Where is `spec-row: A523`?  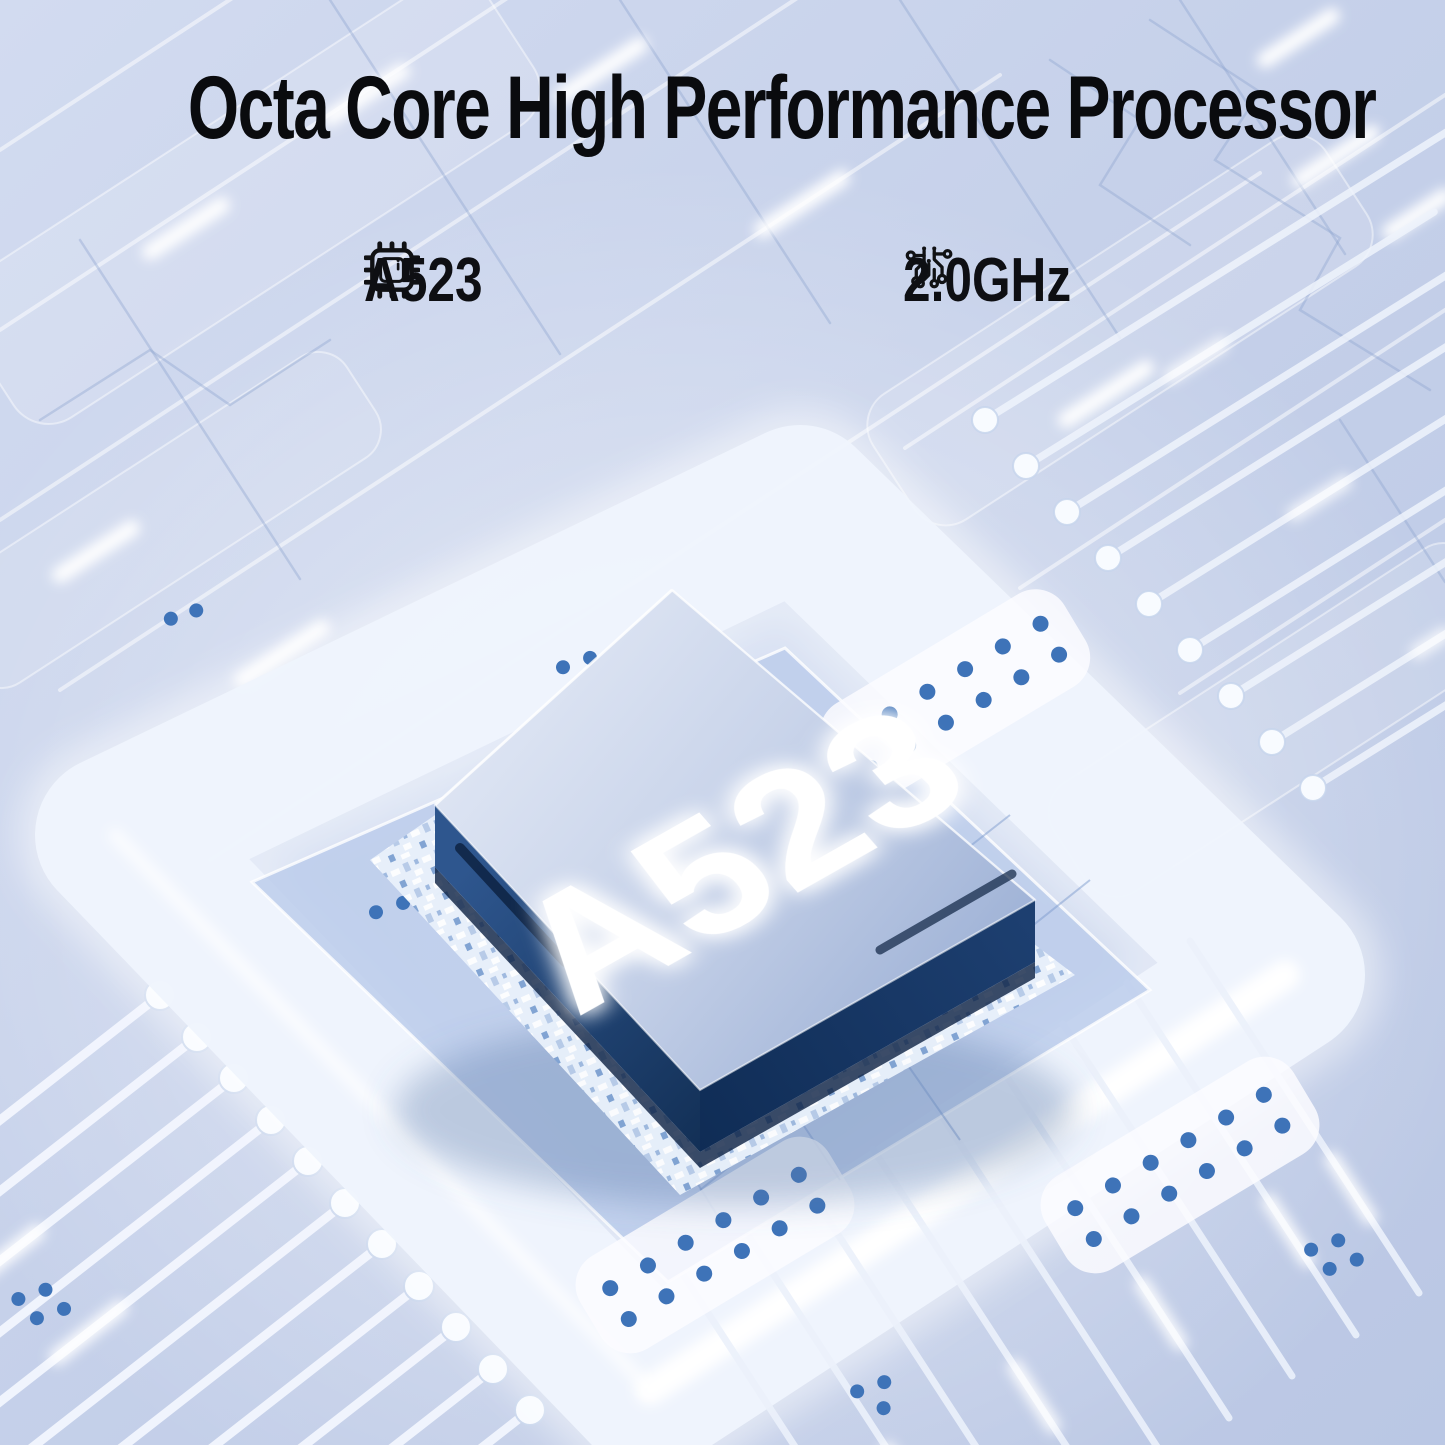 spec-row: A523 is located at coordinates (722, 285).